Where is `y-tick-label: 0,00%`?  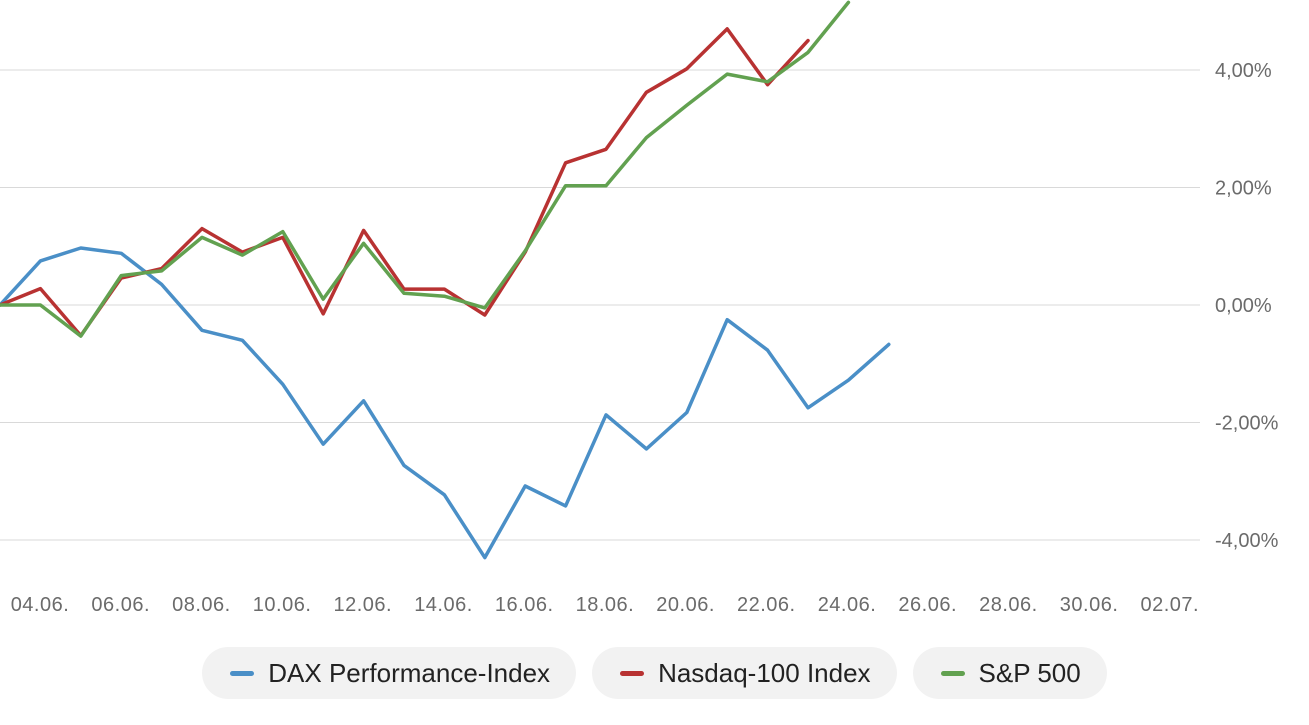 y-tick-label: 0,00% is located at coordinates (1243, 306).